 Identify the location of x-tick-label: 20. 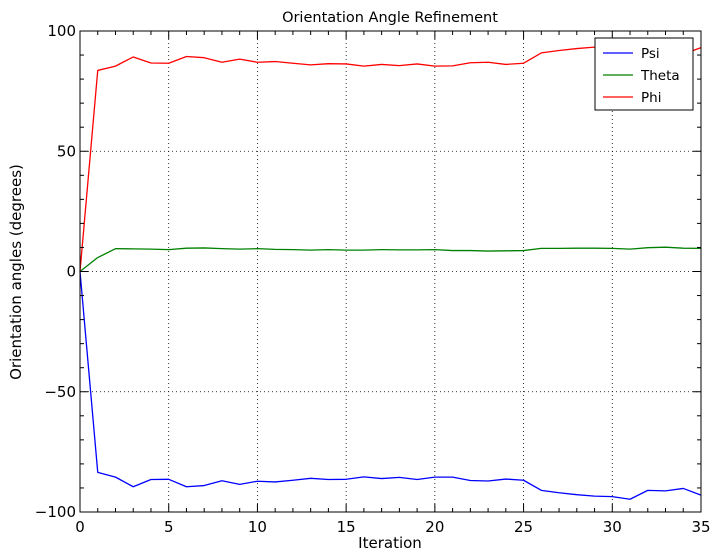
(434, 527).